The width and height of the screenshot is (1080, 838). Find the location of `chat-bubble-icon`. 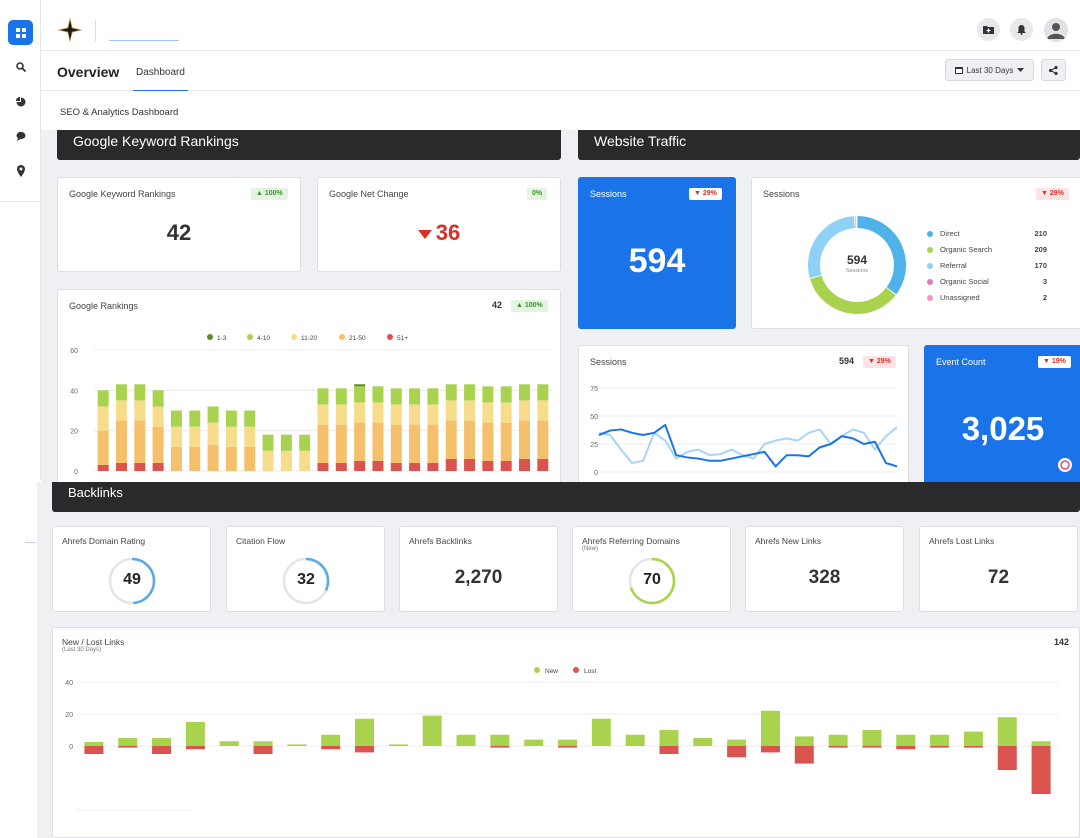

chat-bubble-icon is located at coordinates (1065, 465).